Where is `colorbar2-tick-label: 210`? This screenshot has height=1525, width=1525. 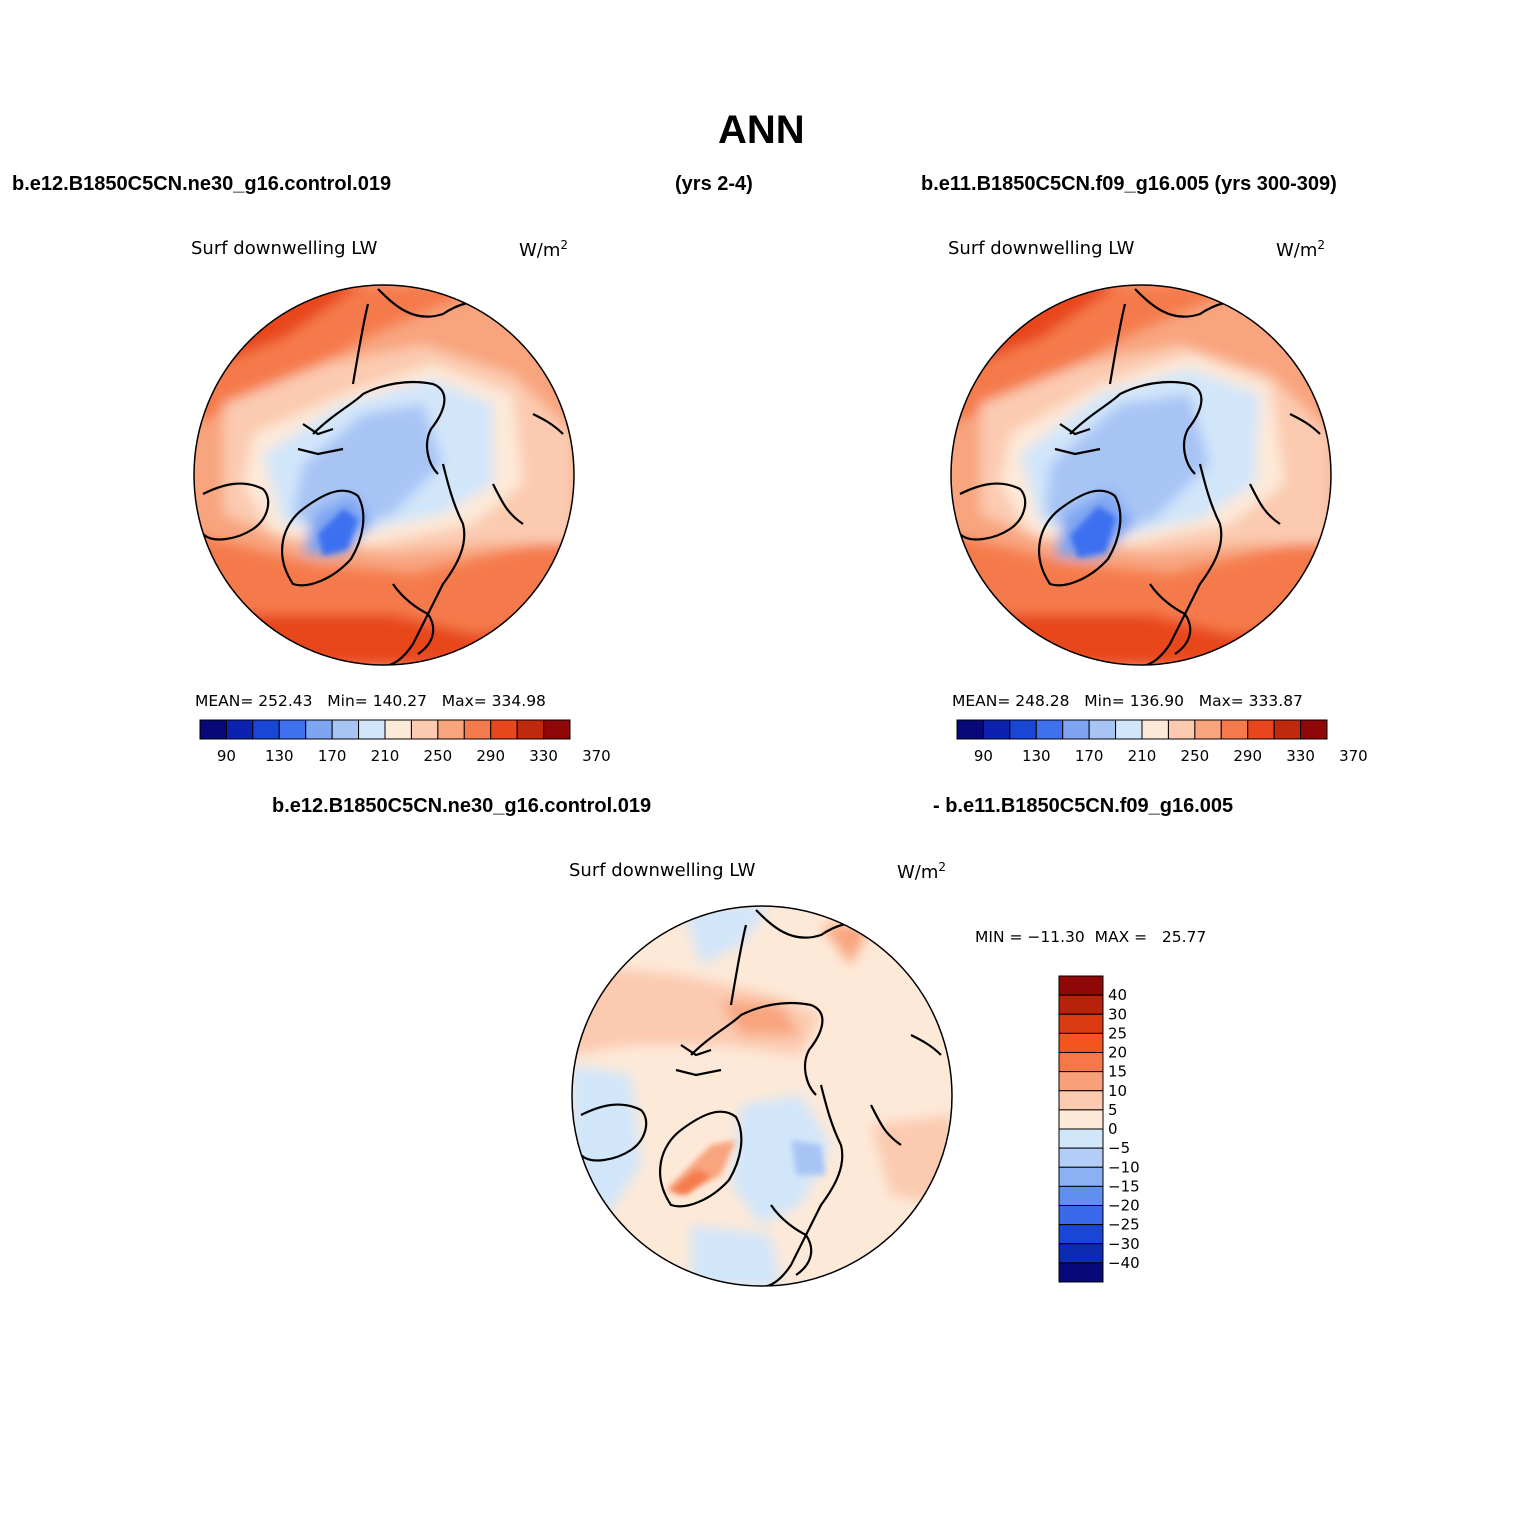
colorbar2-tick-label: 210 is located at coordinates (1142, 756).